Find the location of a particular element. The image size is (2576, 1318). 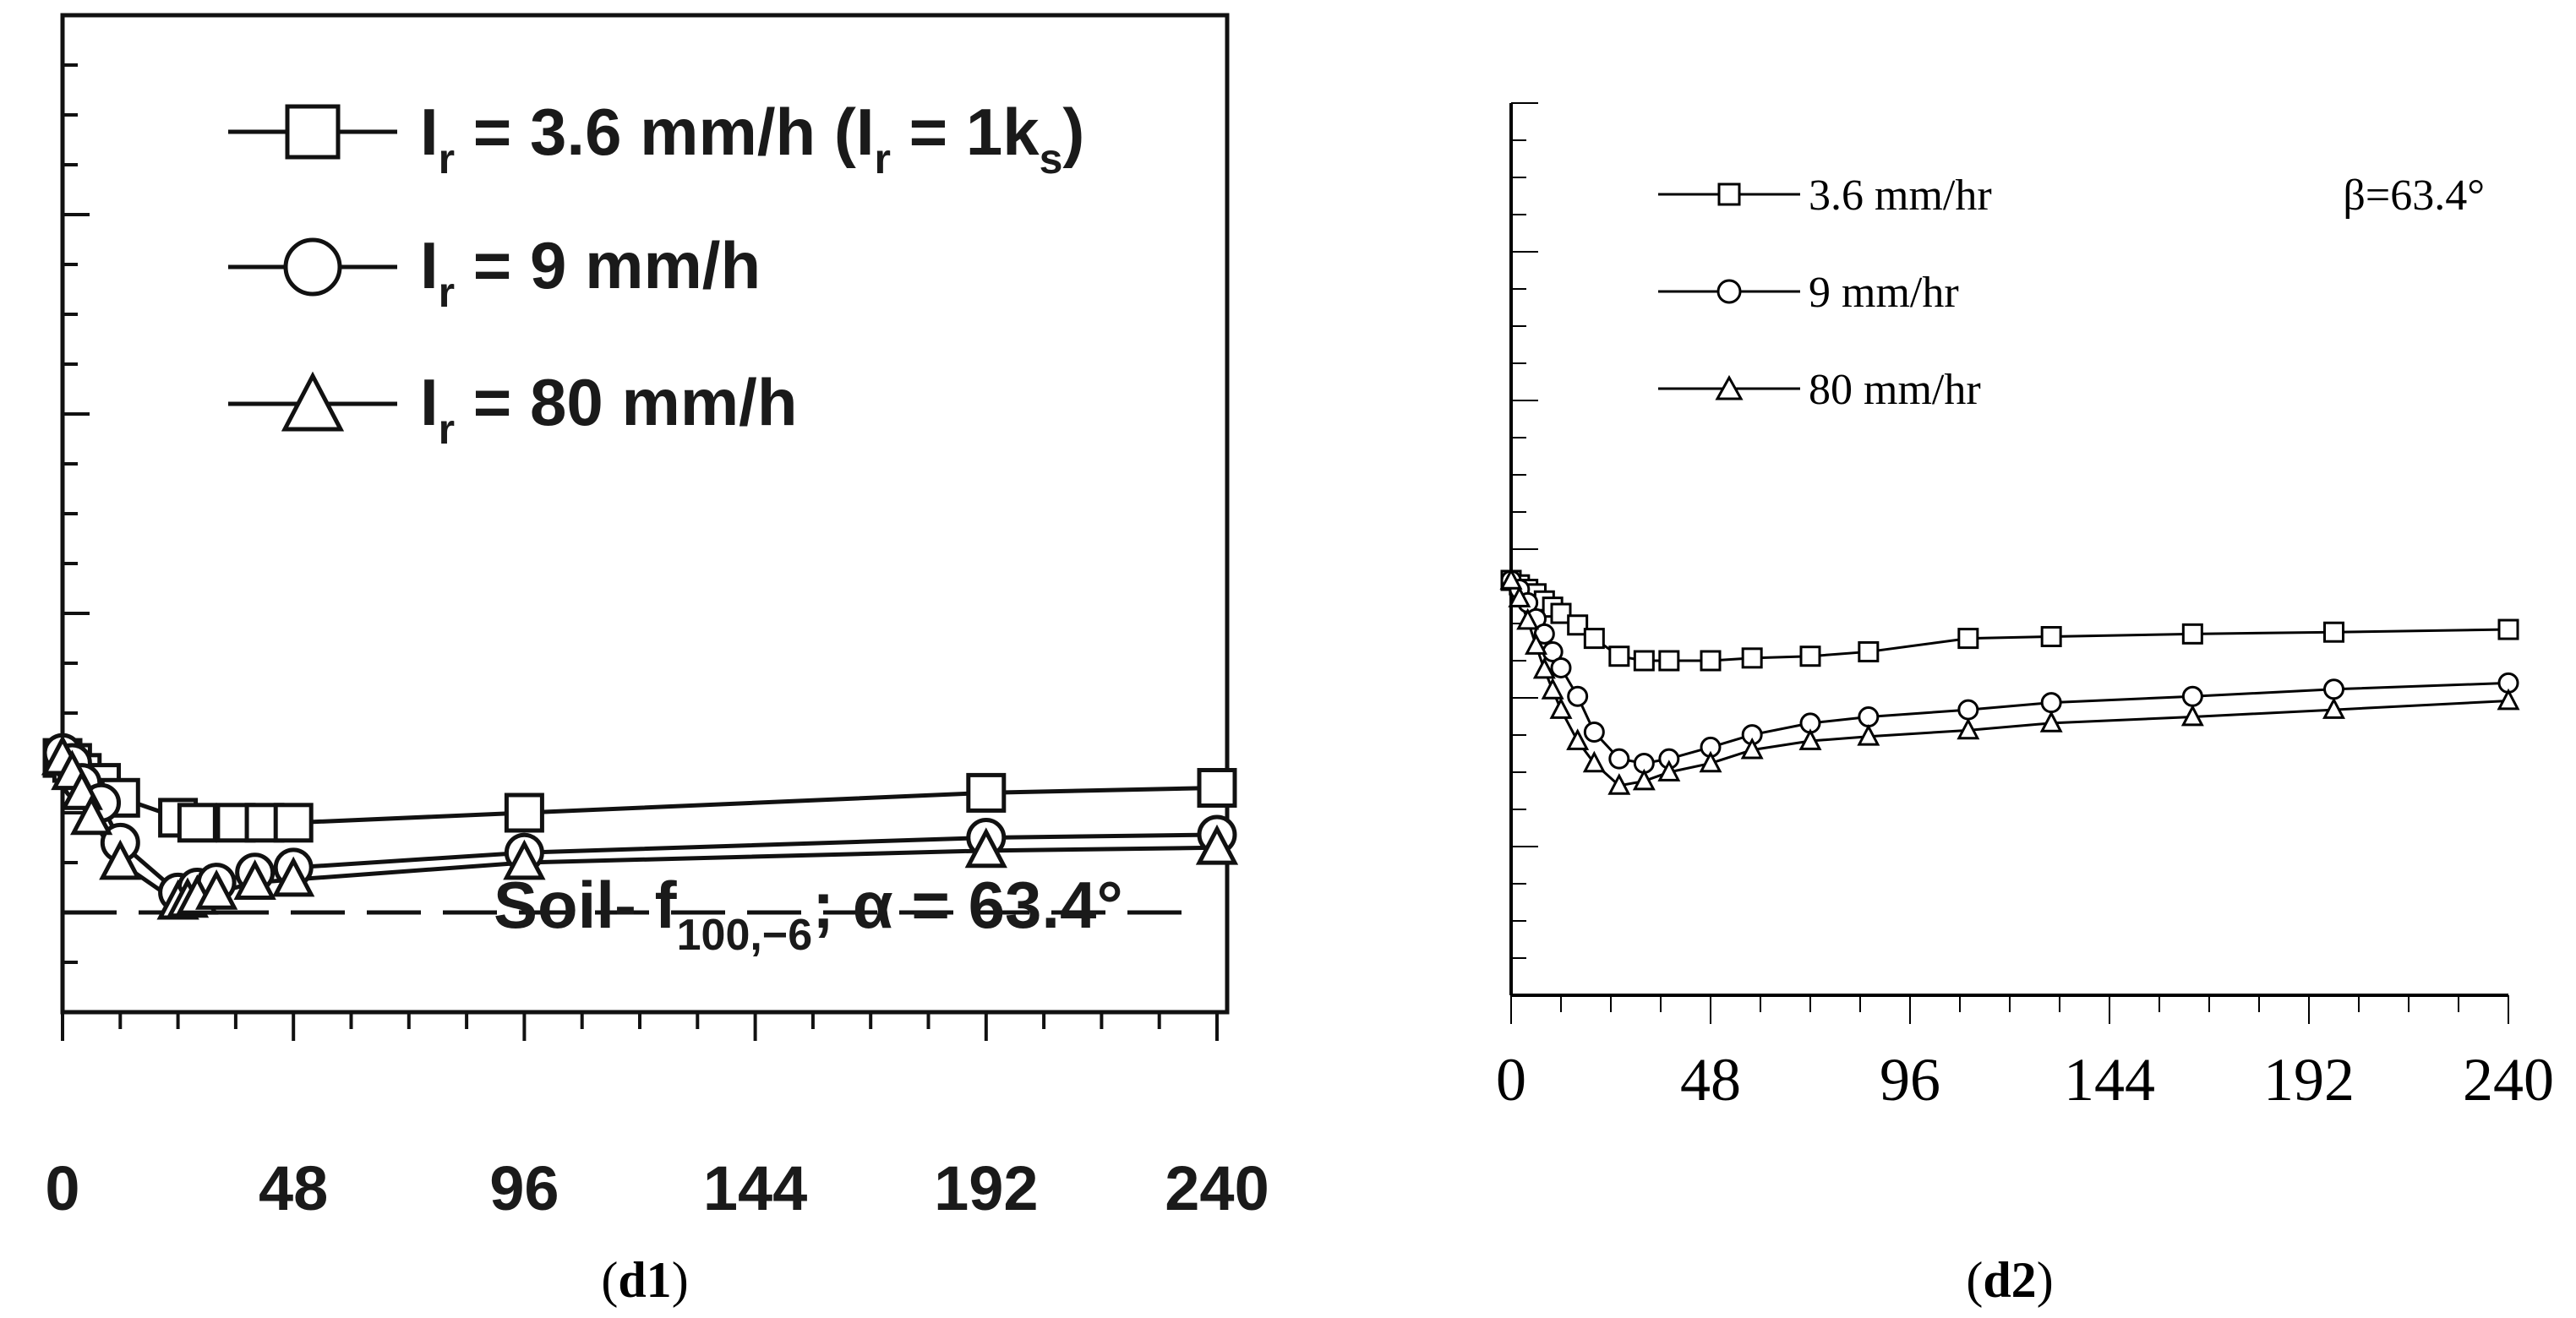

panel-annotation: β=63.4° is located at coordinates (2414, 196).